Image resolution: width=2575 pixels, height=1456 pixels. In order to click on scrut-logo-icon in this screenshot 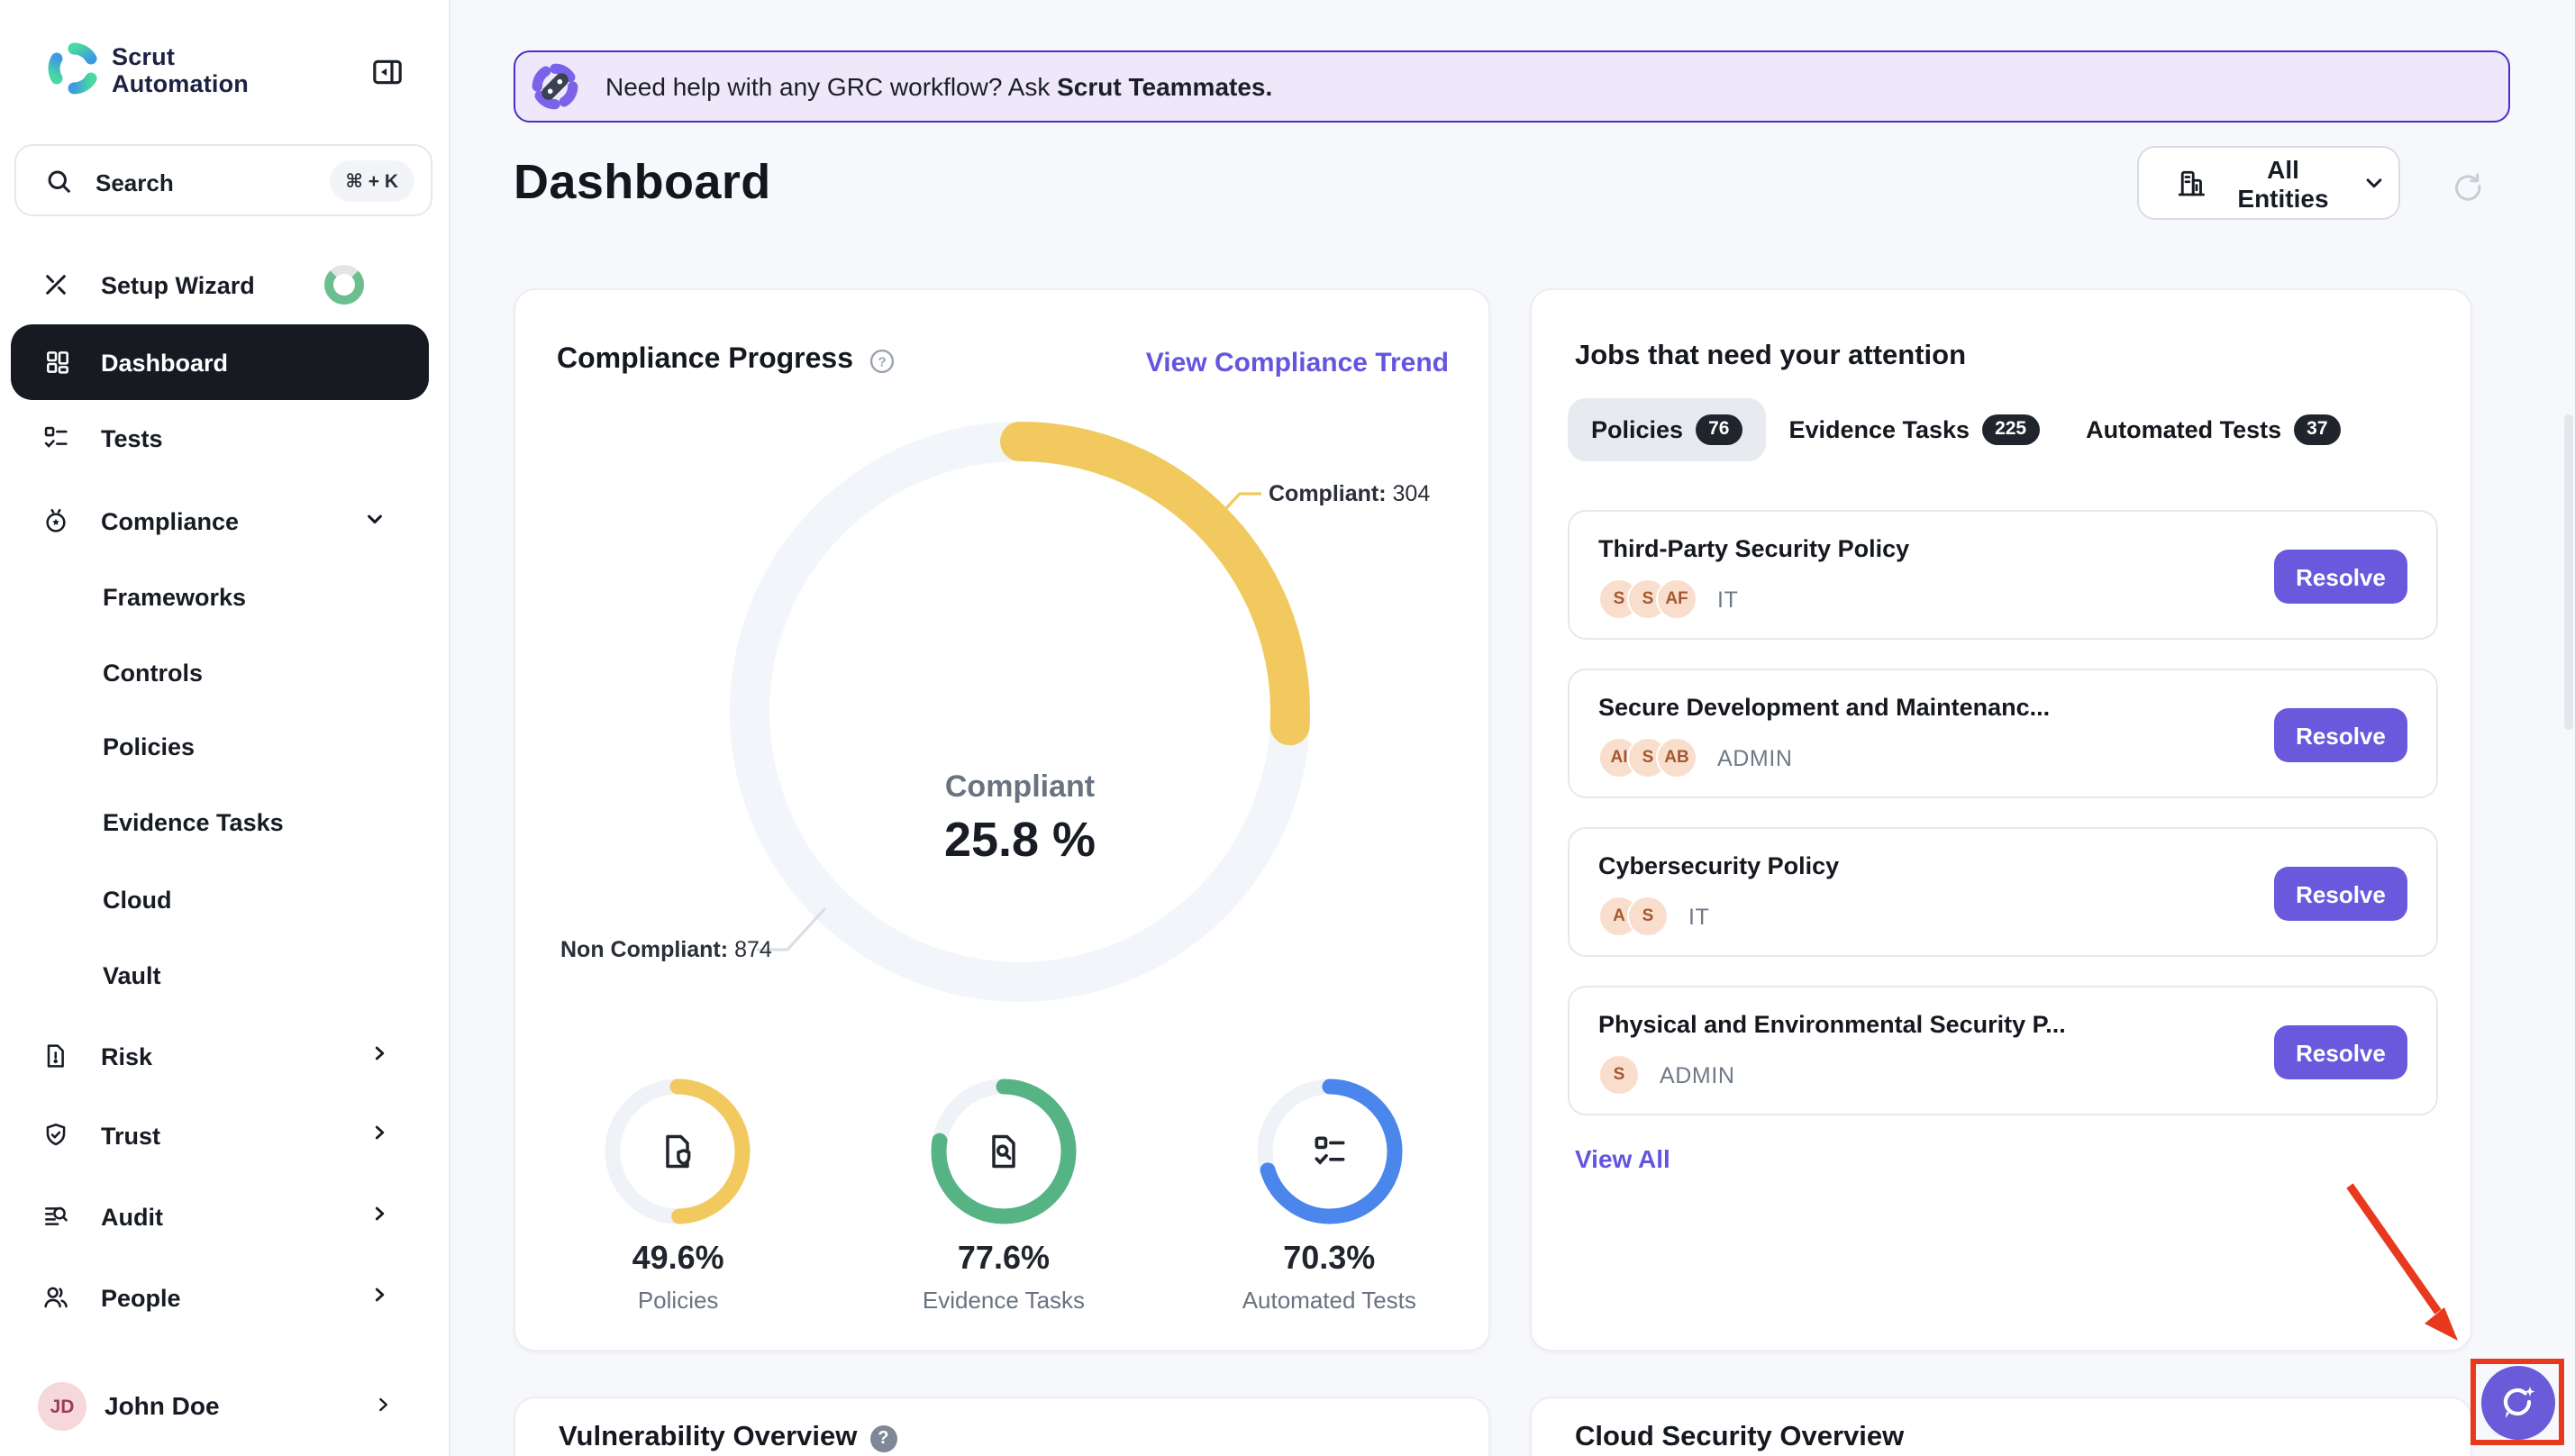, I will do `click(74, 68)`.